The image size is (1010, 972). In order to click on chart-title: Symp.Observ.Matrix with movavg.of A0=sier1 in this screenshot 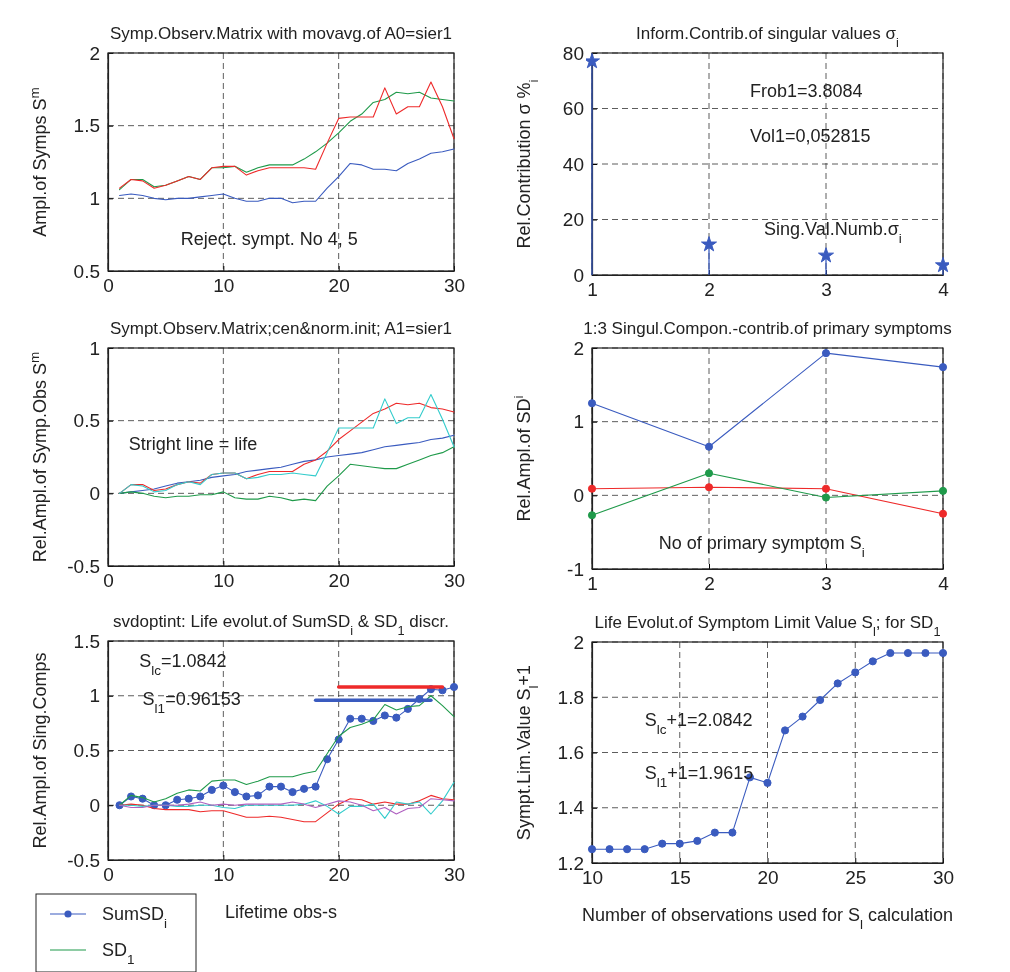, I will do `click(281, 33)`.